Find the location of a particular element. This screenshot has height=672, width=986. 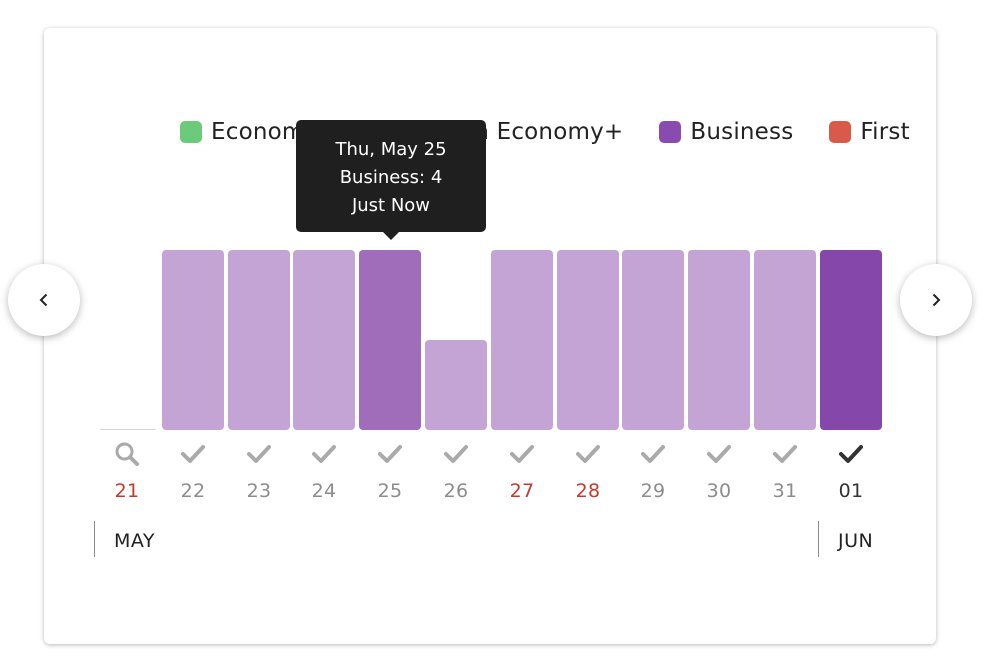

chevron-right-icon is located at coordinates (936, 300).